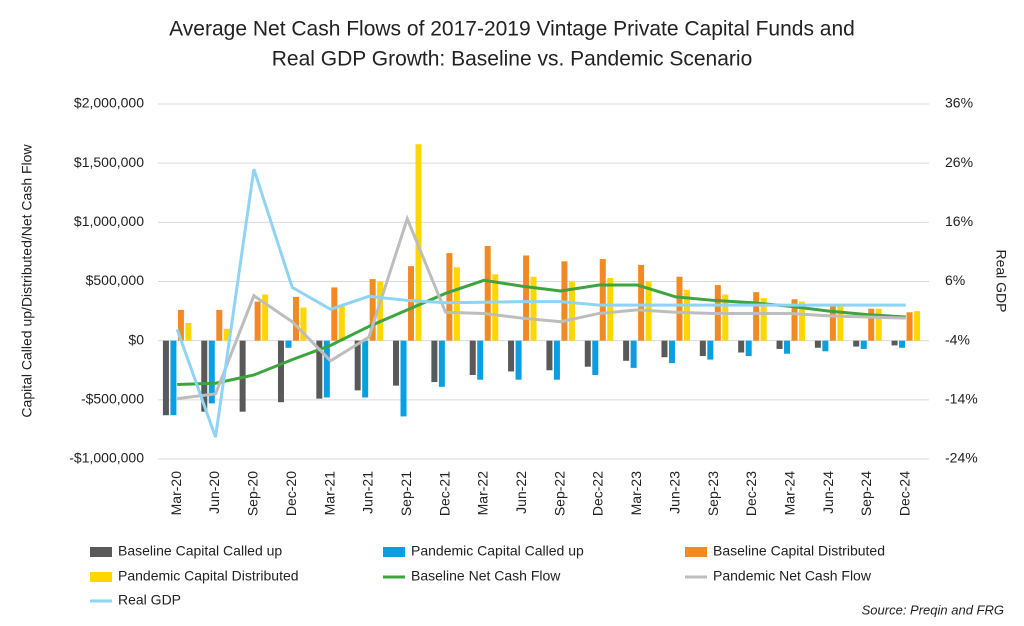  Describe the element at coordinates (933, 609) in the screenshot. I see `source-note: Source: Preqin and FRG` at that location.